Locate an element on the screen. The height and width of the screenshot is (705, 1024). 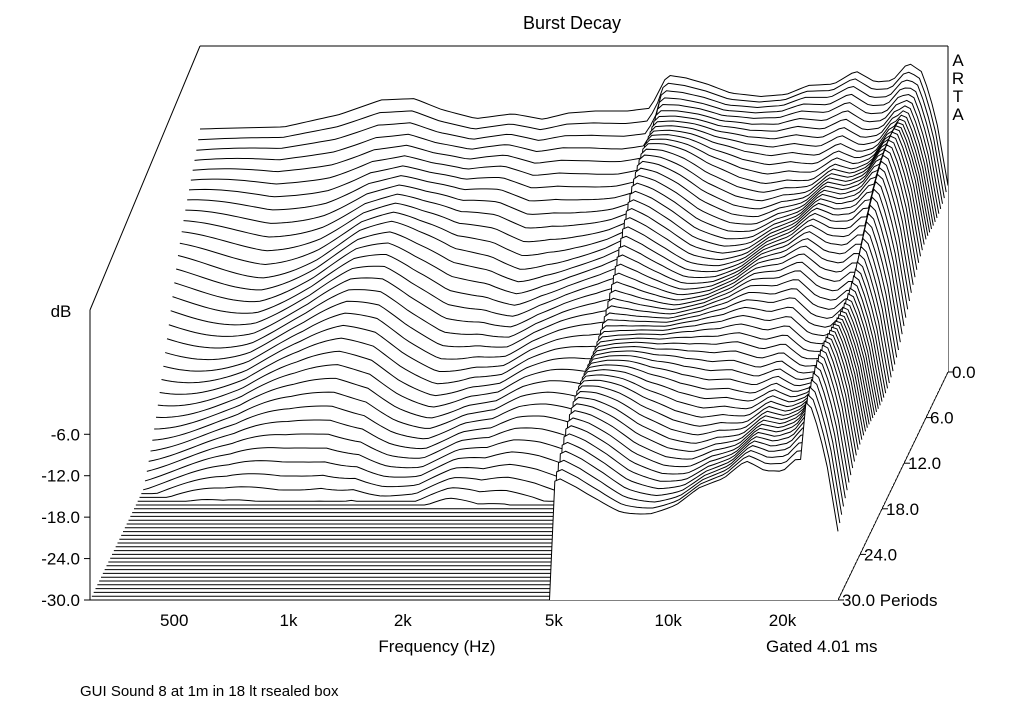
z-tick-label: 6.0 is located at coordinates (942, 418).